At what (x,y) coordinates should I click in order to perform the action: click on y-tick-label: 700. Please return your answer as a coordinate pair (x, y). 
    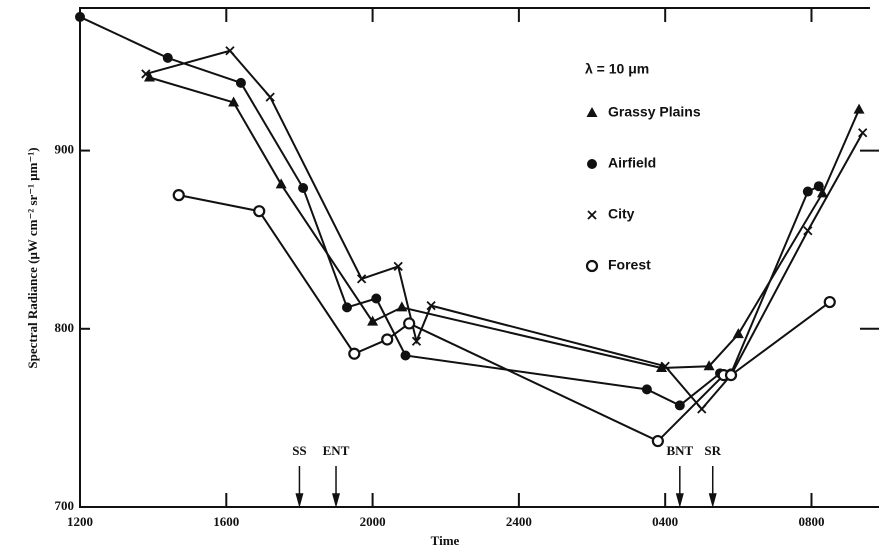
    Looking at the image, I should click on (65, 505).